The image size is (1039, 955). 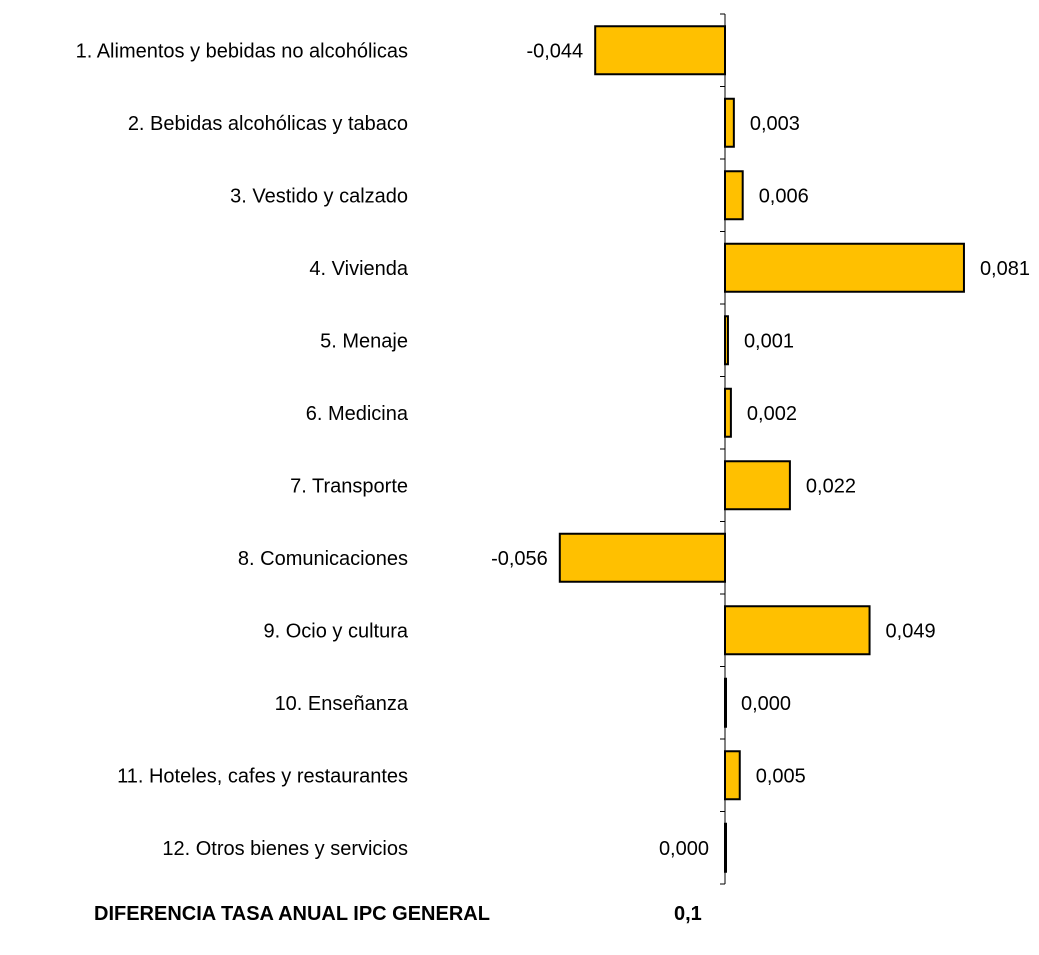 I want to click on footer-label: DIFERENCIA TASA ANUAL IPC GENERAL, so click(x=292, y=914).